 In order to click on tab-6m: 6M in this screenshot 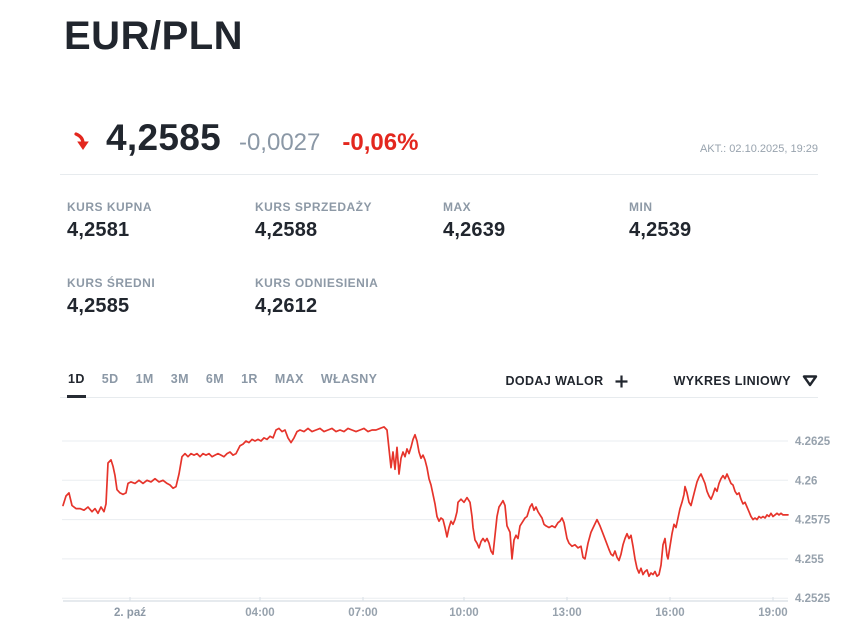, I will do `click(215, 383)`.